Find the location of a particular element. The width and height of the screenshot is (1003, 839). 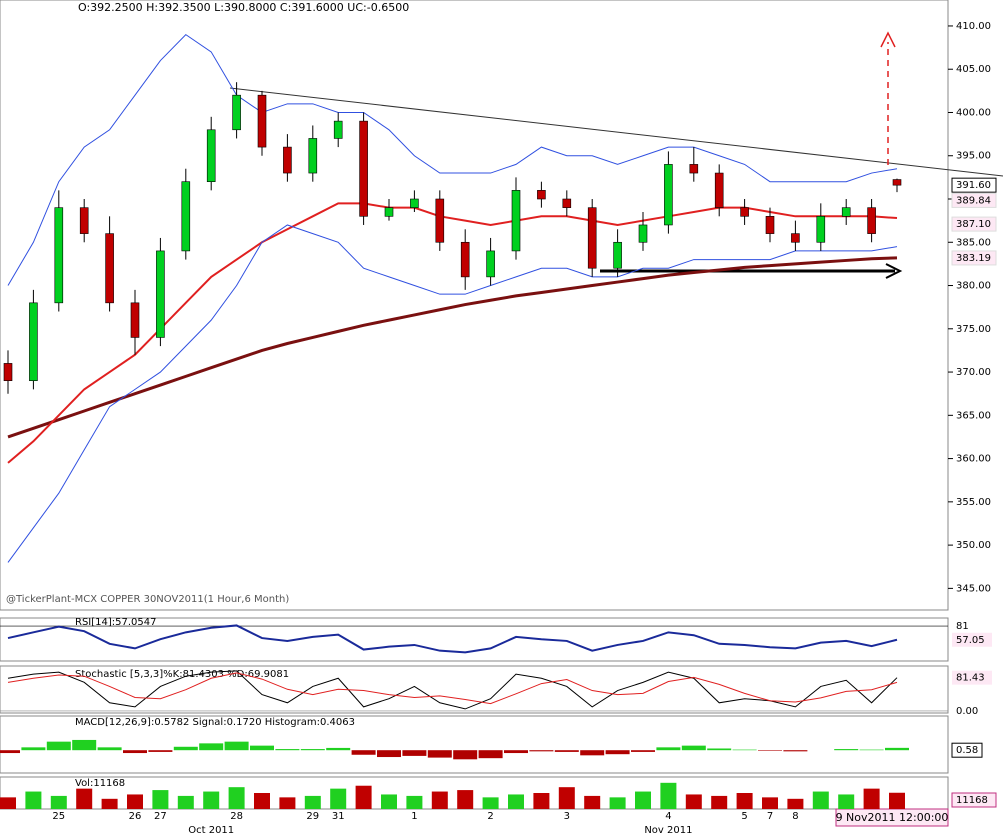

price-label: 383.19 is located at coordinates (973, 258).